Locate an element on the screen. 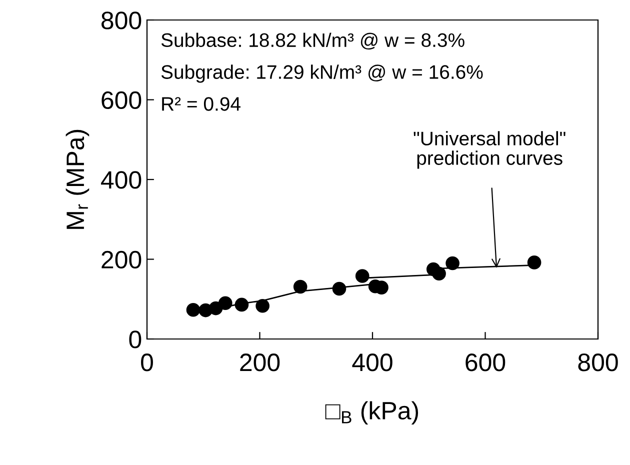 The height and width of the screenshot is (465, 630). y-tick-label: 400 is located at coordinates (121, 180).